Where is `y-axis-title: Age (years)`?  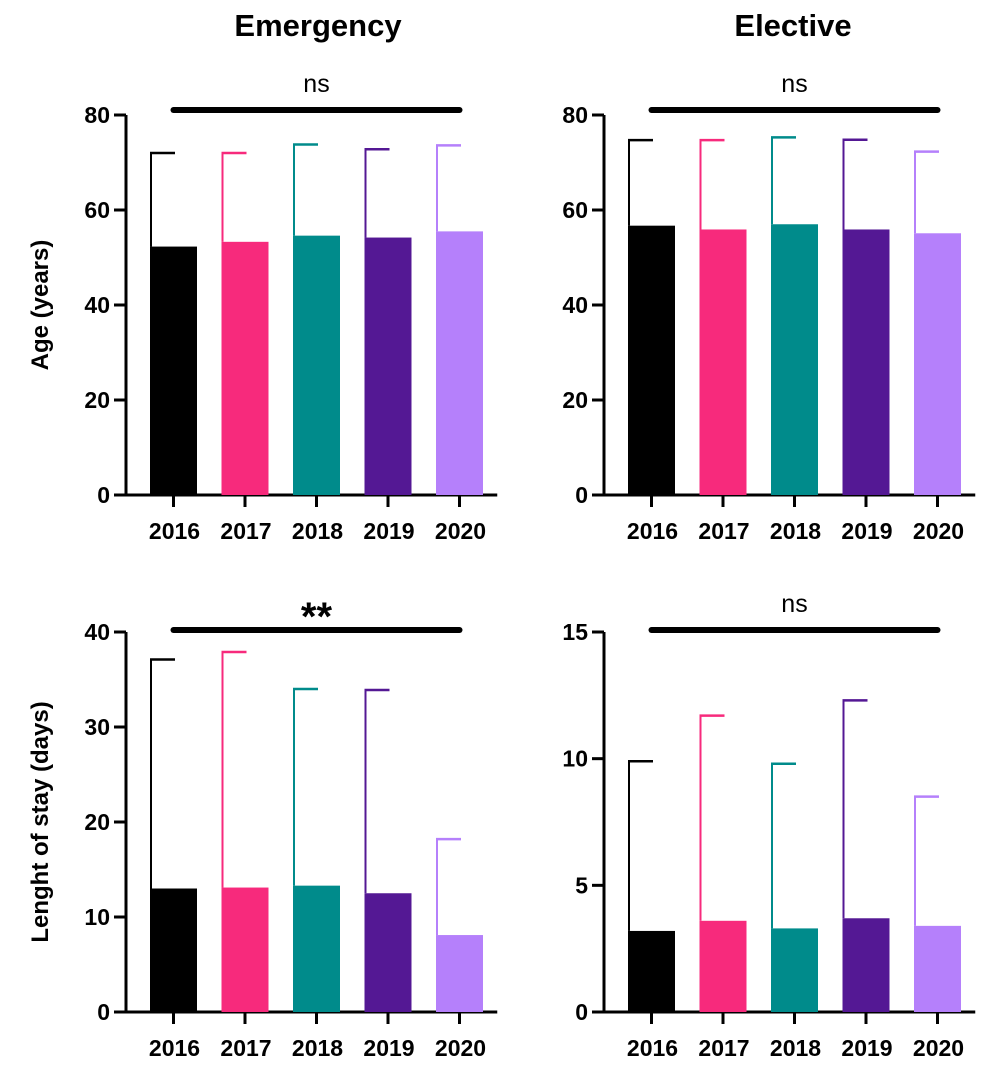
y-axis-title: Age (years) is located at coordinates (40, 305).